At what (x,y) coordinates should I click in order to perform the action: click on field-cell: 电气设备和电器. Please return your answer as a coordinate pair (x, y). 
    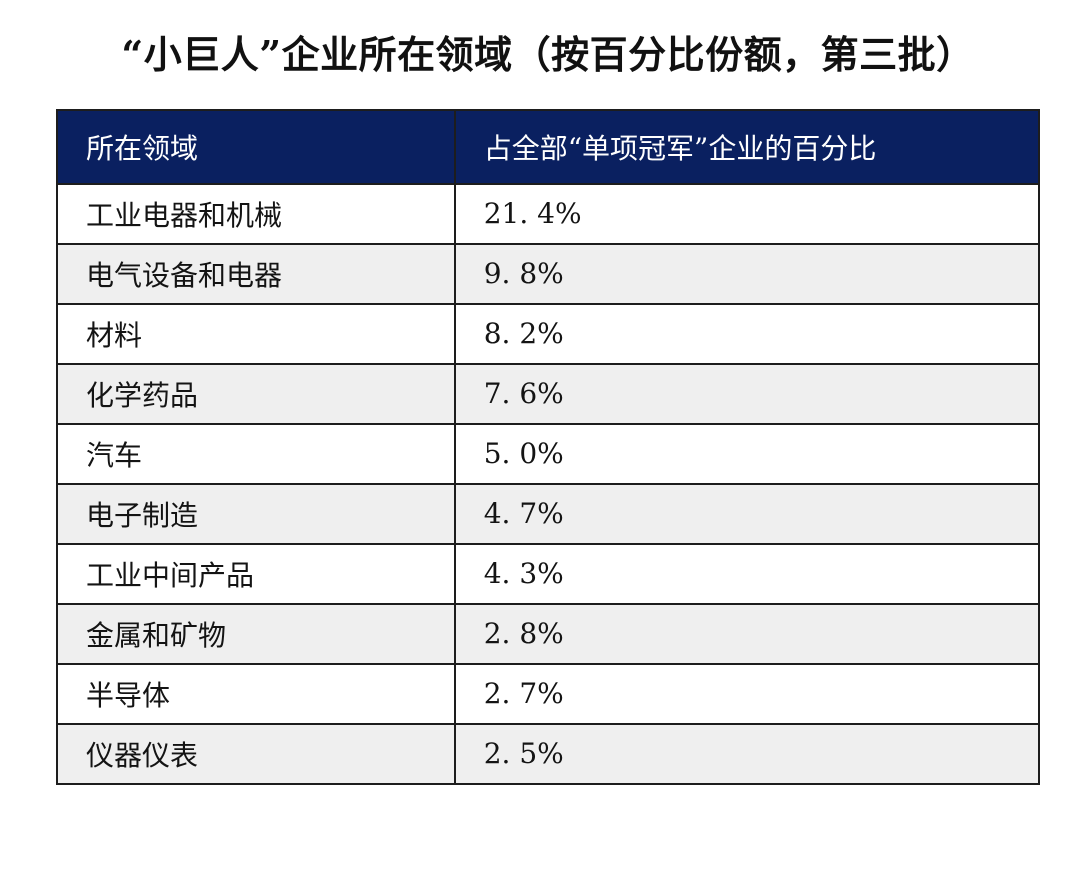
    Looking at the image, I should click on (256, 273).